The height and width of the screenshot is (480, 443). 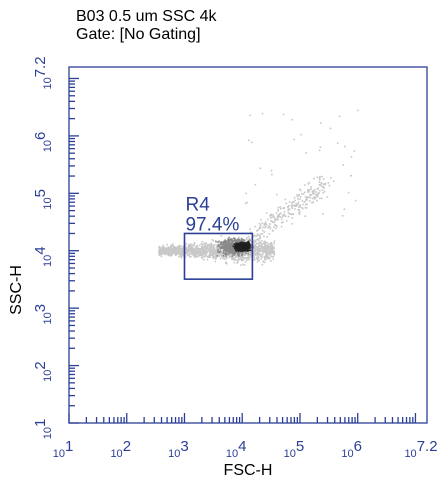 What do you see at coordinates (43, 371) in the screenshot?
I see `y-tick-label: 102` at bounding box center [43, 371].